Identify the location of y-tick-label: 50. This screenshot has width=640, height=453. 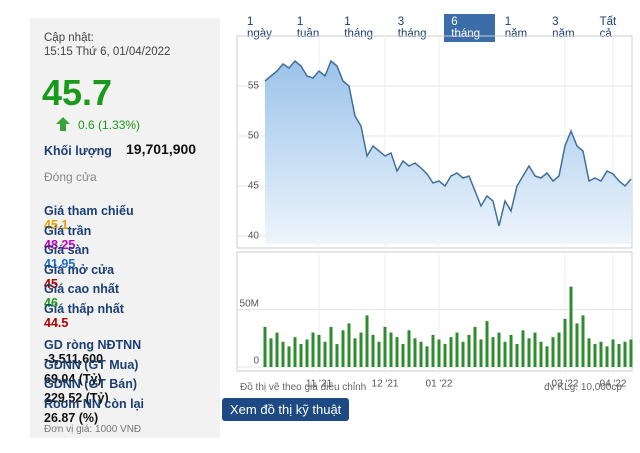
(254, 136).